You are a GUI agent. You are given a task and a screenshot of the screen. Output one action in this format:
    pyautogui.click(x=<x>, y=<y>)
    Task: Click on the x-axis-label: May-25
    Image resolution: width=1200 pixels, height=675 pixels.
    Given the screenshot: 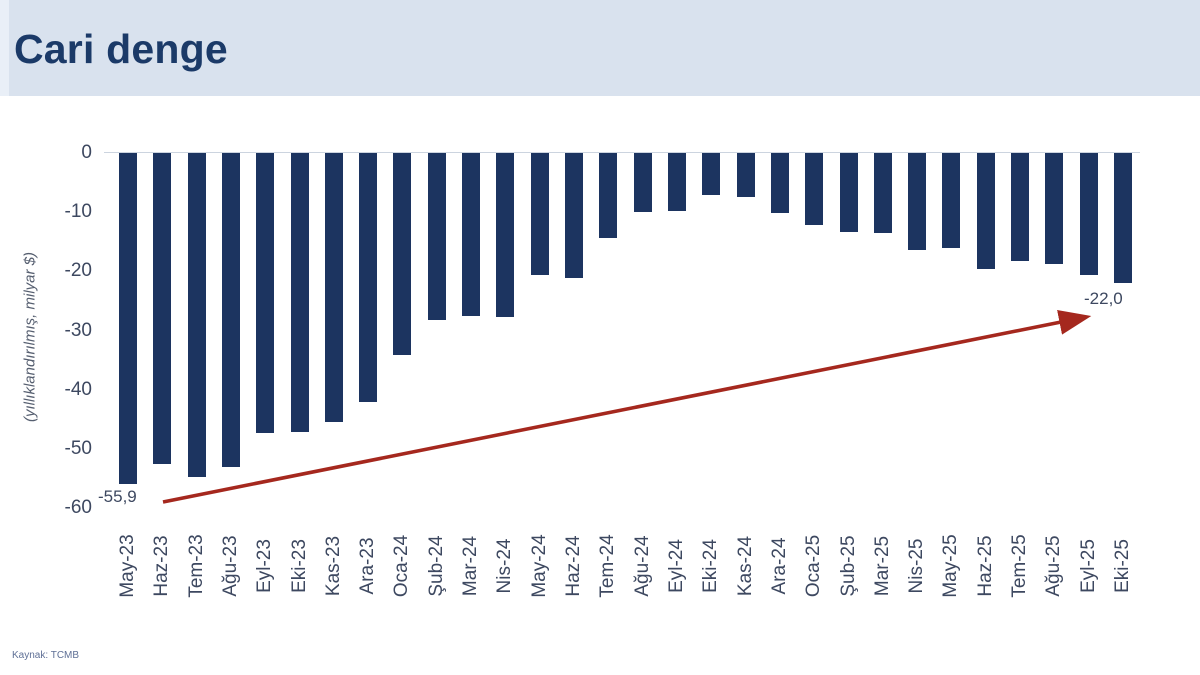 What is the action you would take?
    pyautogui.click(x=951, y=566)
    